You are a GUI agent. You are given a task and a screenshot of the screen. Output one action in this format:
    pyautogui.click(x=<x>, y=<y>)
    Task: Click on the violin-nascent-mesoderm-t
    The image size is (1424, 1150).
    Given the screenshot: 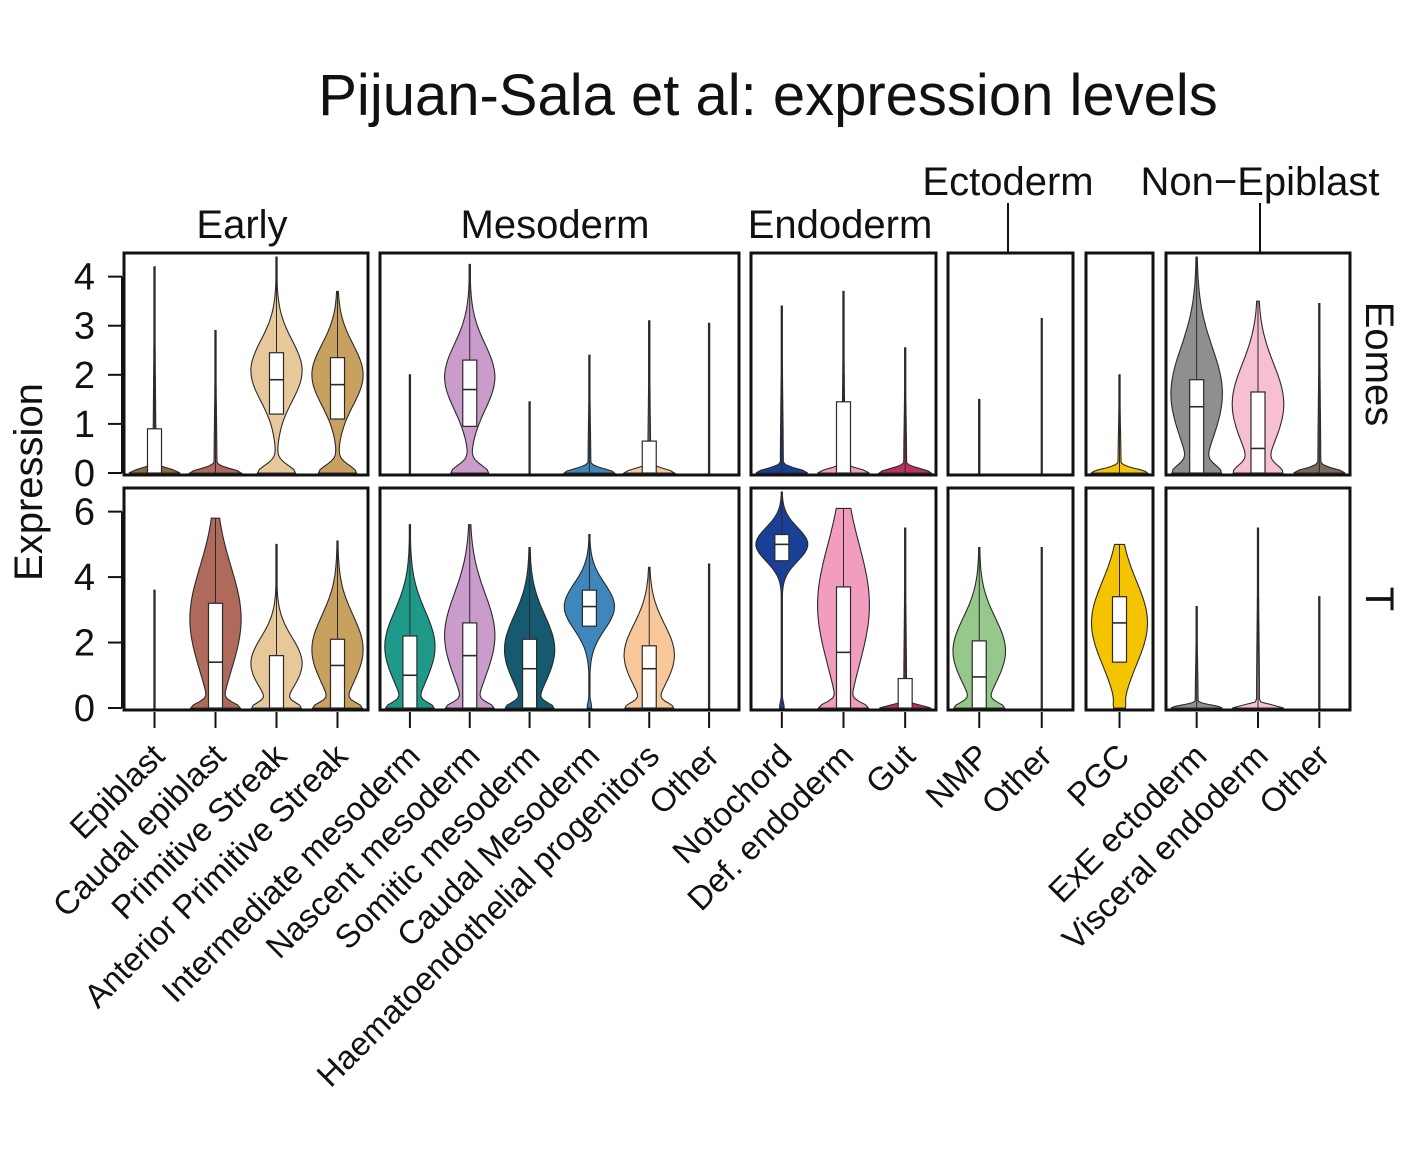 What is the action you would take?
    pyautogui.click(x=470, y=616)
    